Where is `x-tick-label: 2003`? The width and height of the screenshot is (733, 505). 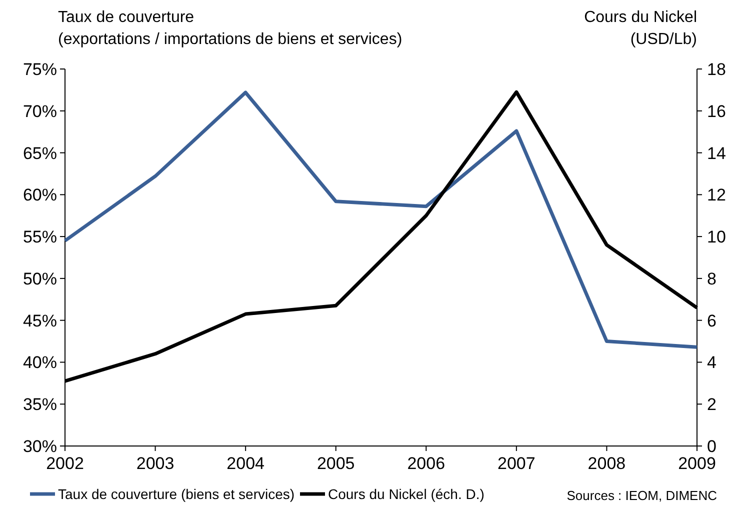
x-tick-label: 2003 is located at coordinates (155, 463).